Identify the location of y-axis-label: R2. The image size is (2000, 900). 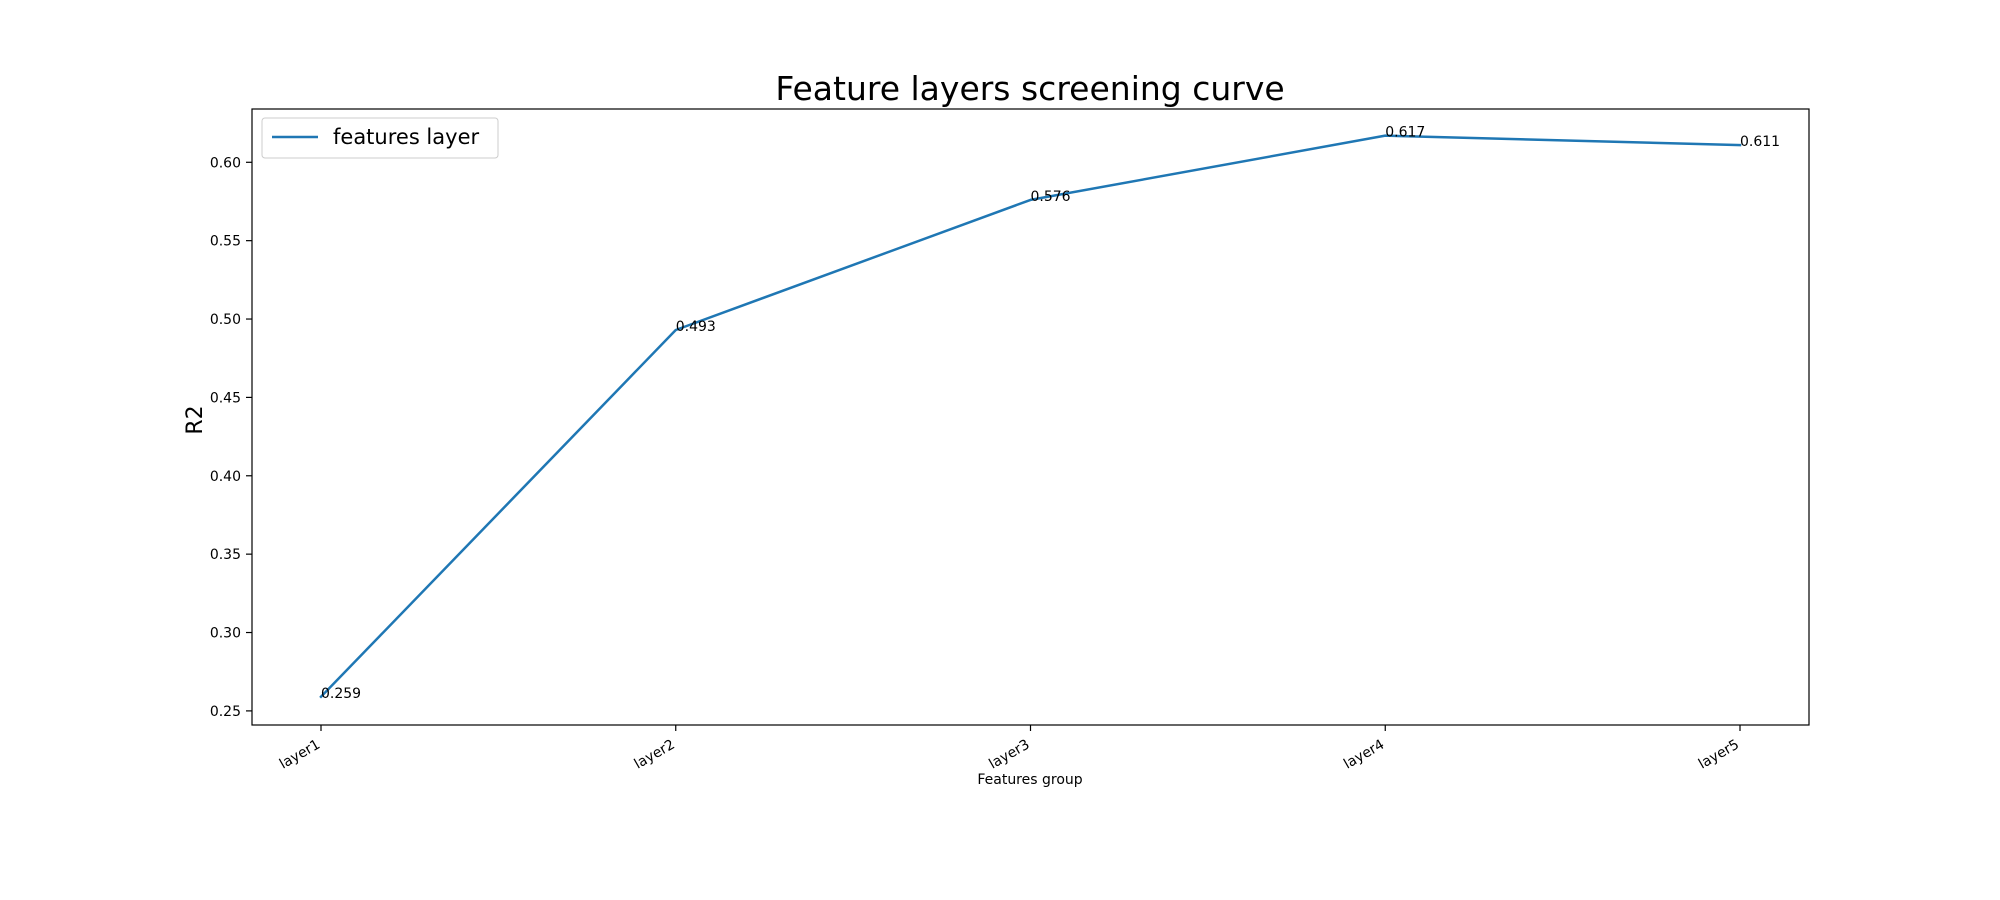
(195, 419).